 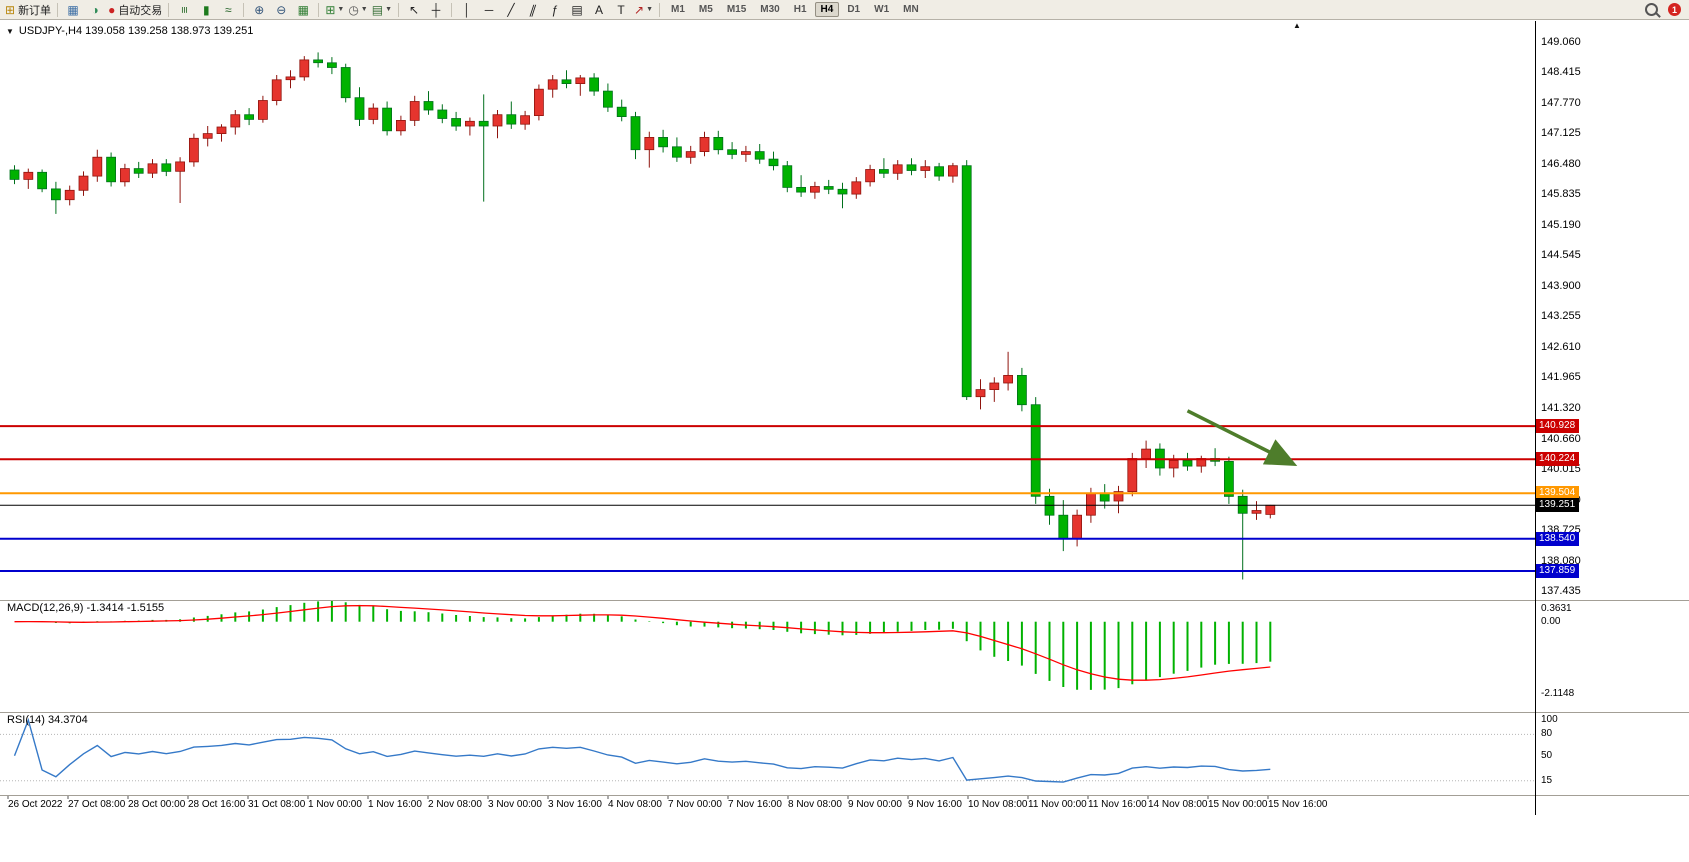 What do you see at coordinates (95, 10) in the screenshot?
I see `refresh-button: ◑` at bounding box center [95, 10].